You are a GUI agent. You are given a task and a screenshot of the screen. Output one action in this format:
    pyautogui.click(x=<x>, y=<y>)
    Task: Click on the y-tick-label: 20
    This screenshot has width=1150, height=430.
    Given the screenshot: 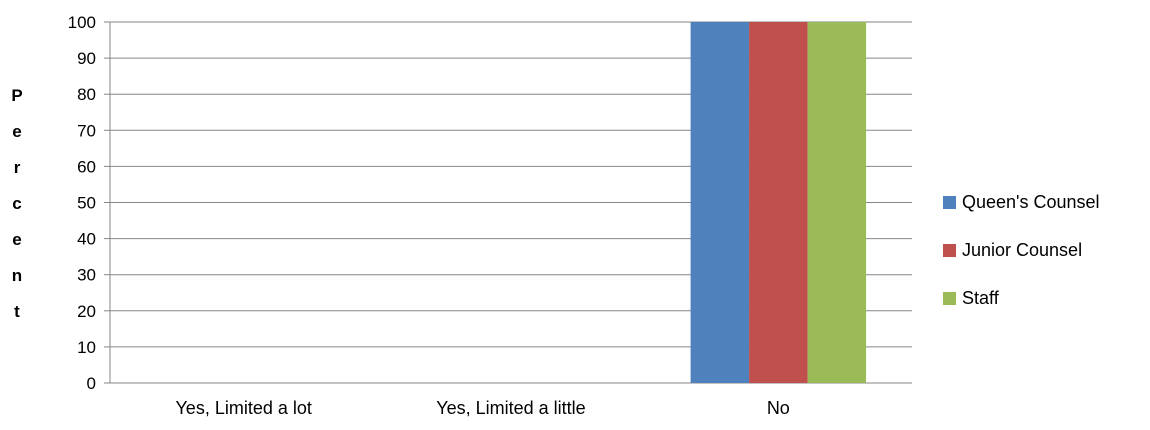 What is the action you would take?
    pyautogui.click(x=86, y=311)
    